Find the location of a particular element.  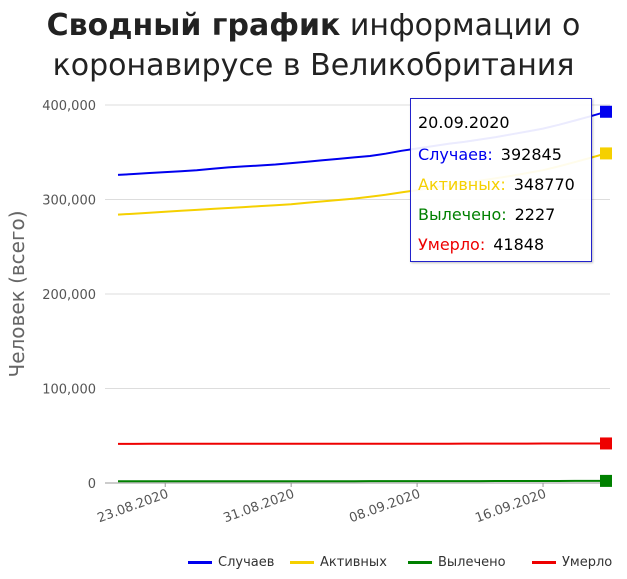

x-tick-label: 08.09.2020 is located at coordinates (384, 507).